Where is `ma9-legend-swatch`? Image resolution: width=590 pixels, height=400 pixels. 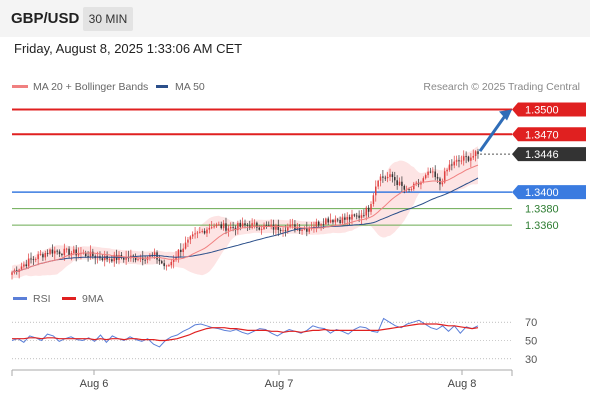
ma9-legend-swatch is located at coordinates (69, 298).